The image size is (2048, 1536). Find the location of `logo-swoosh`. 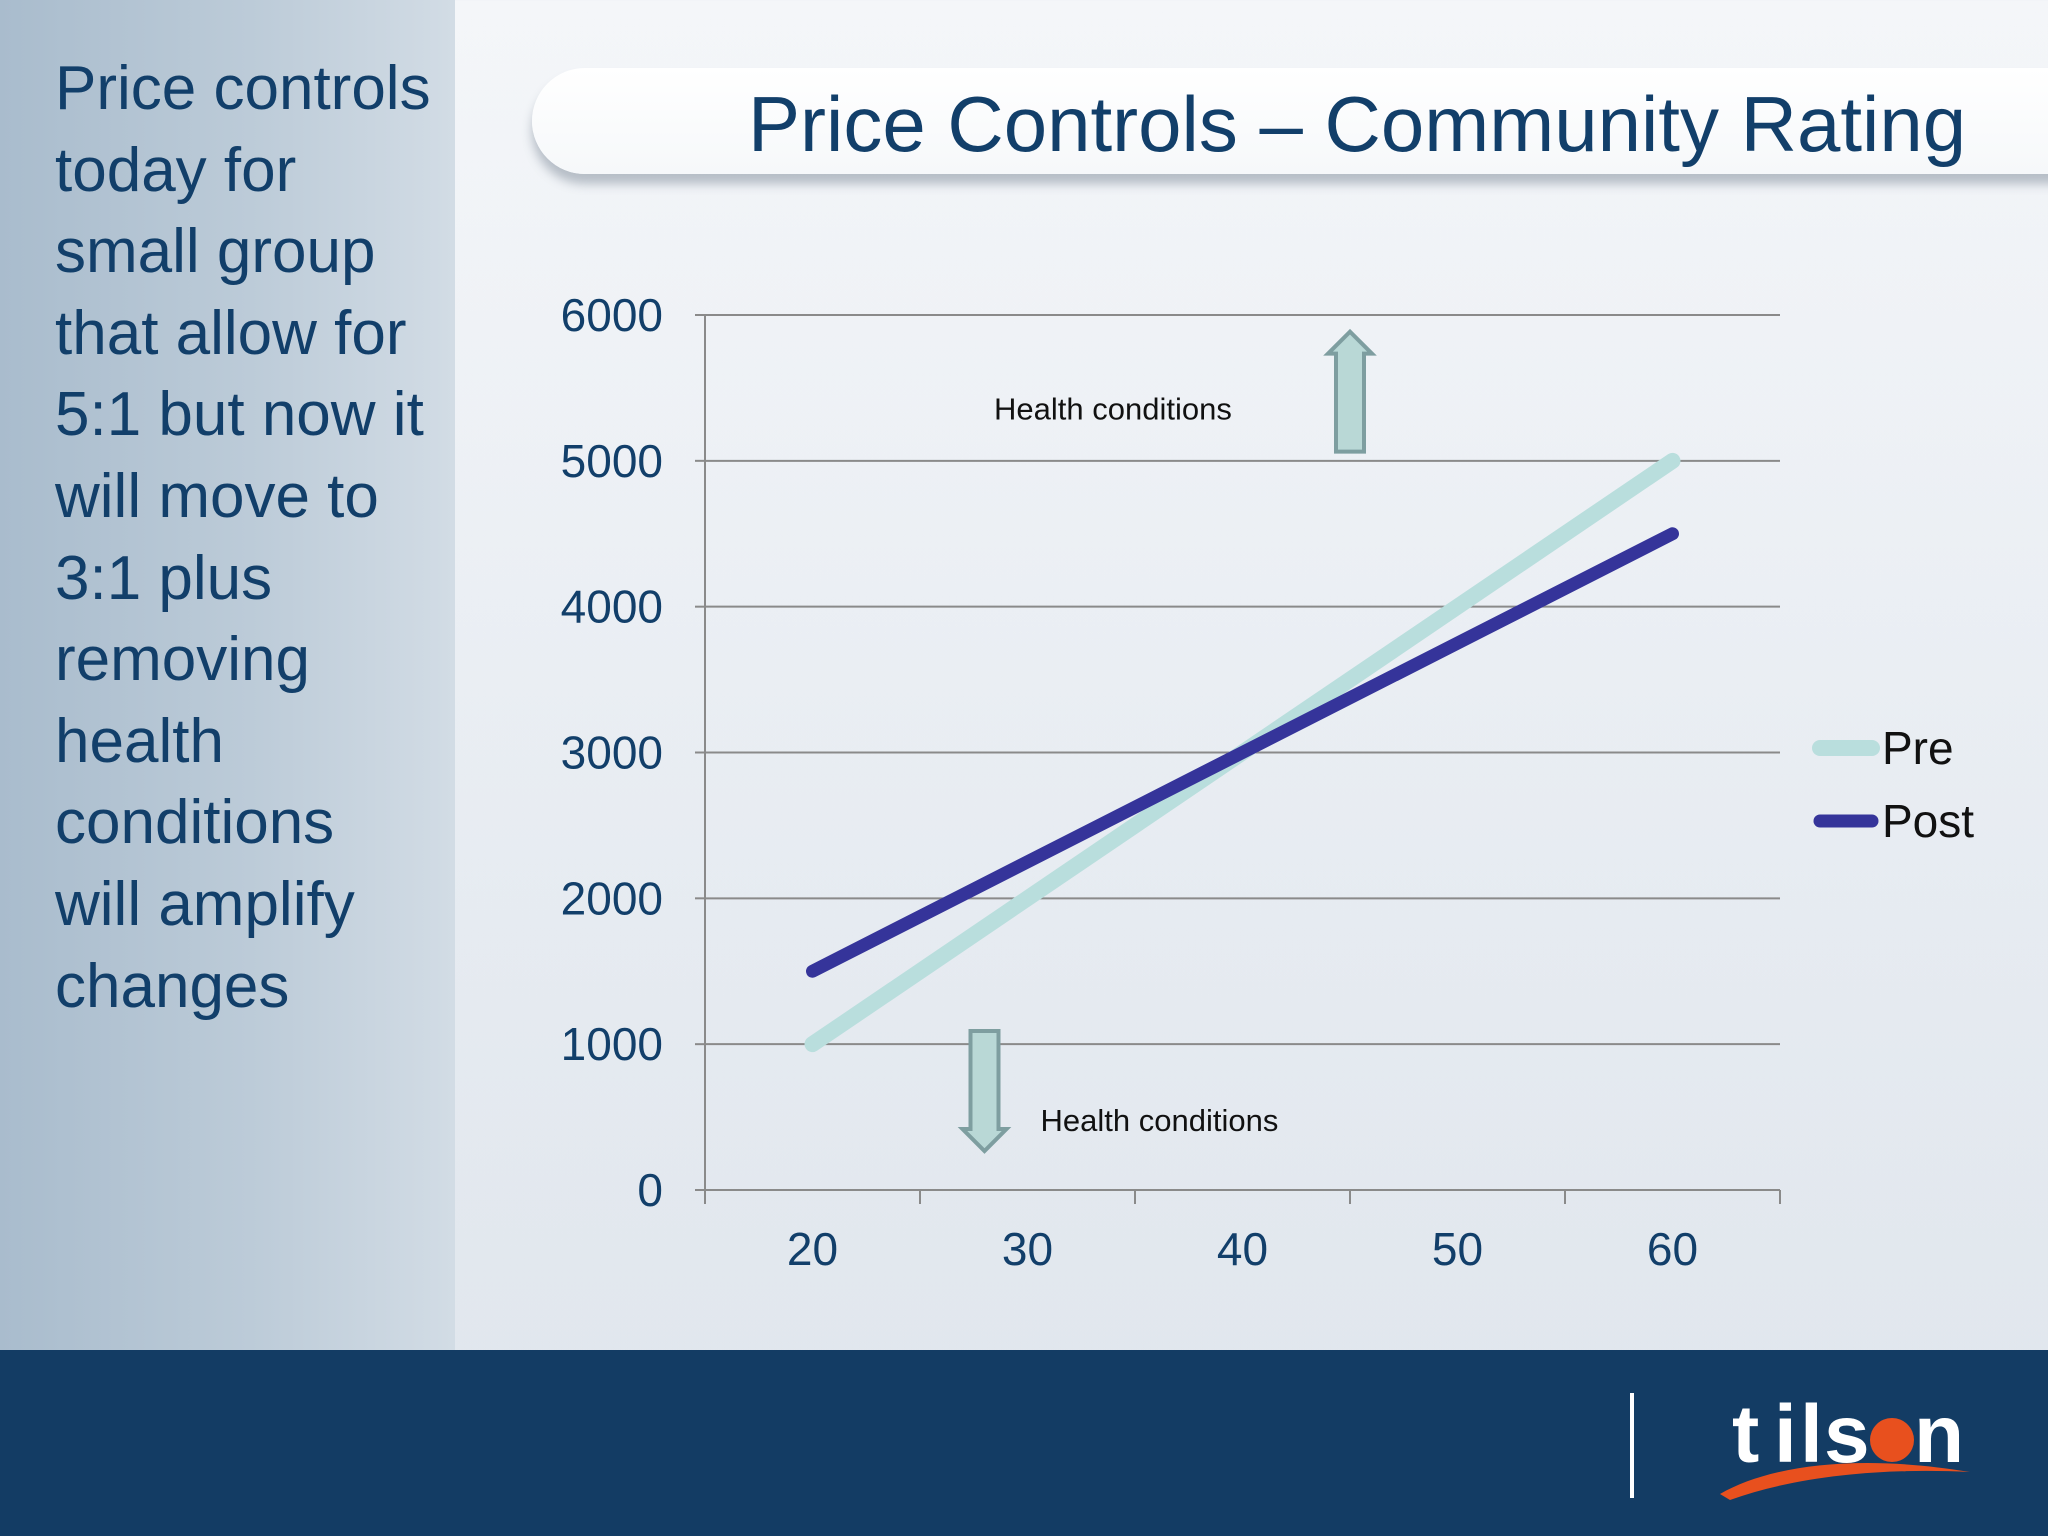

logo-swoosh is located at coordinates (1845, 1481).